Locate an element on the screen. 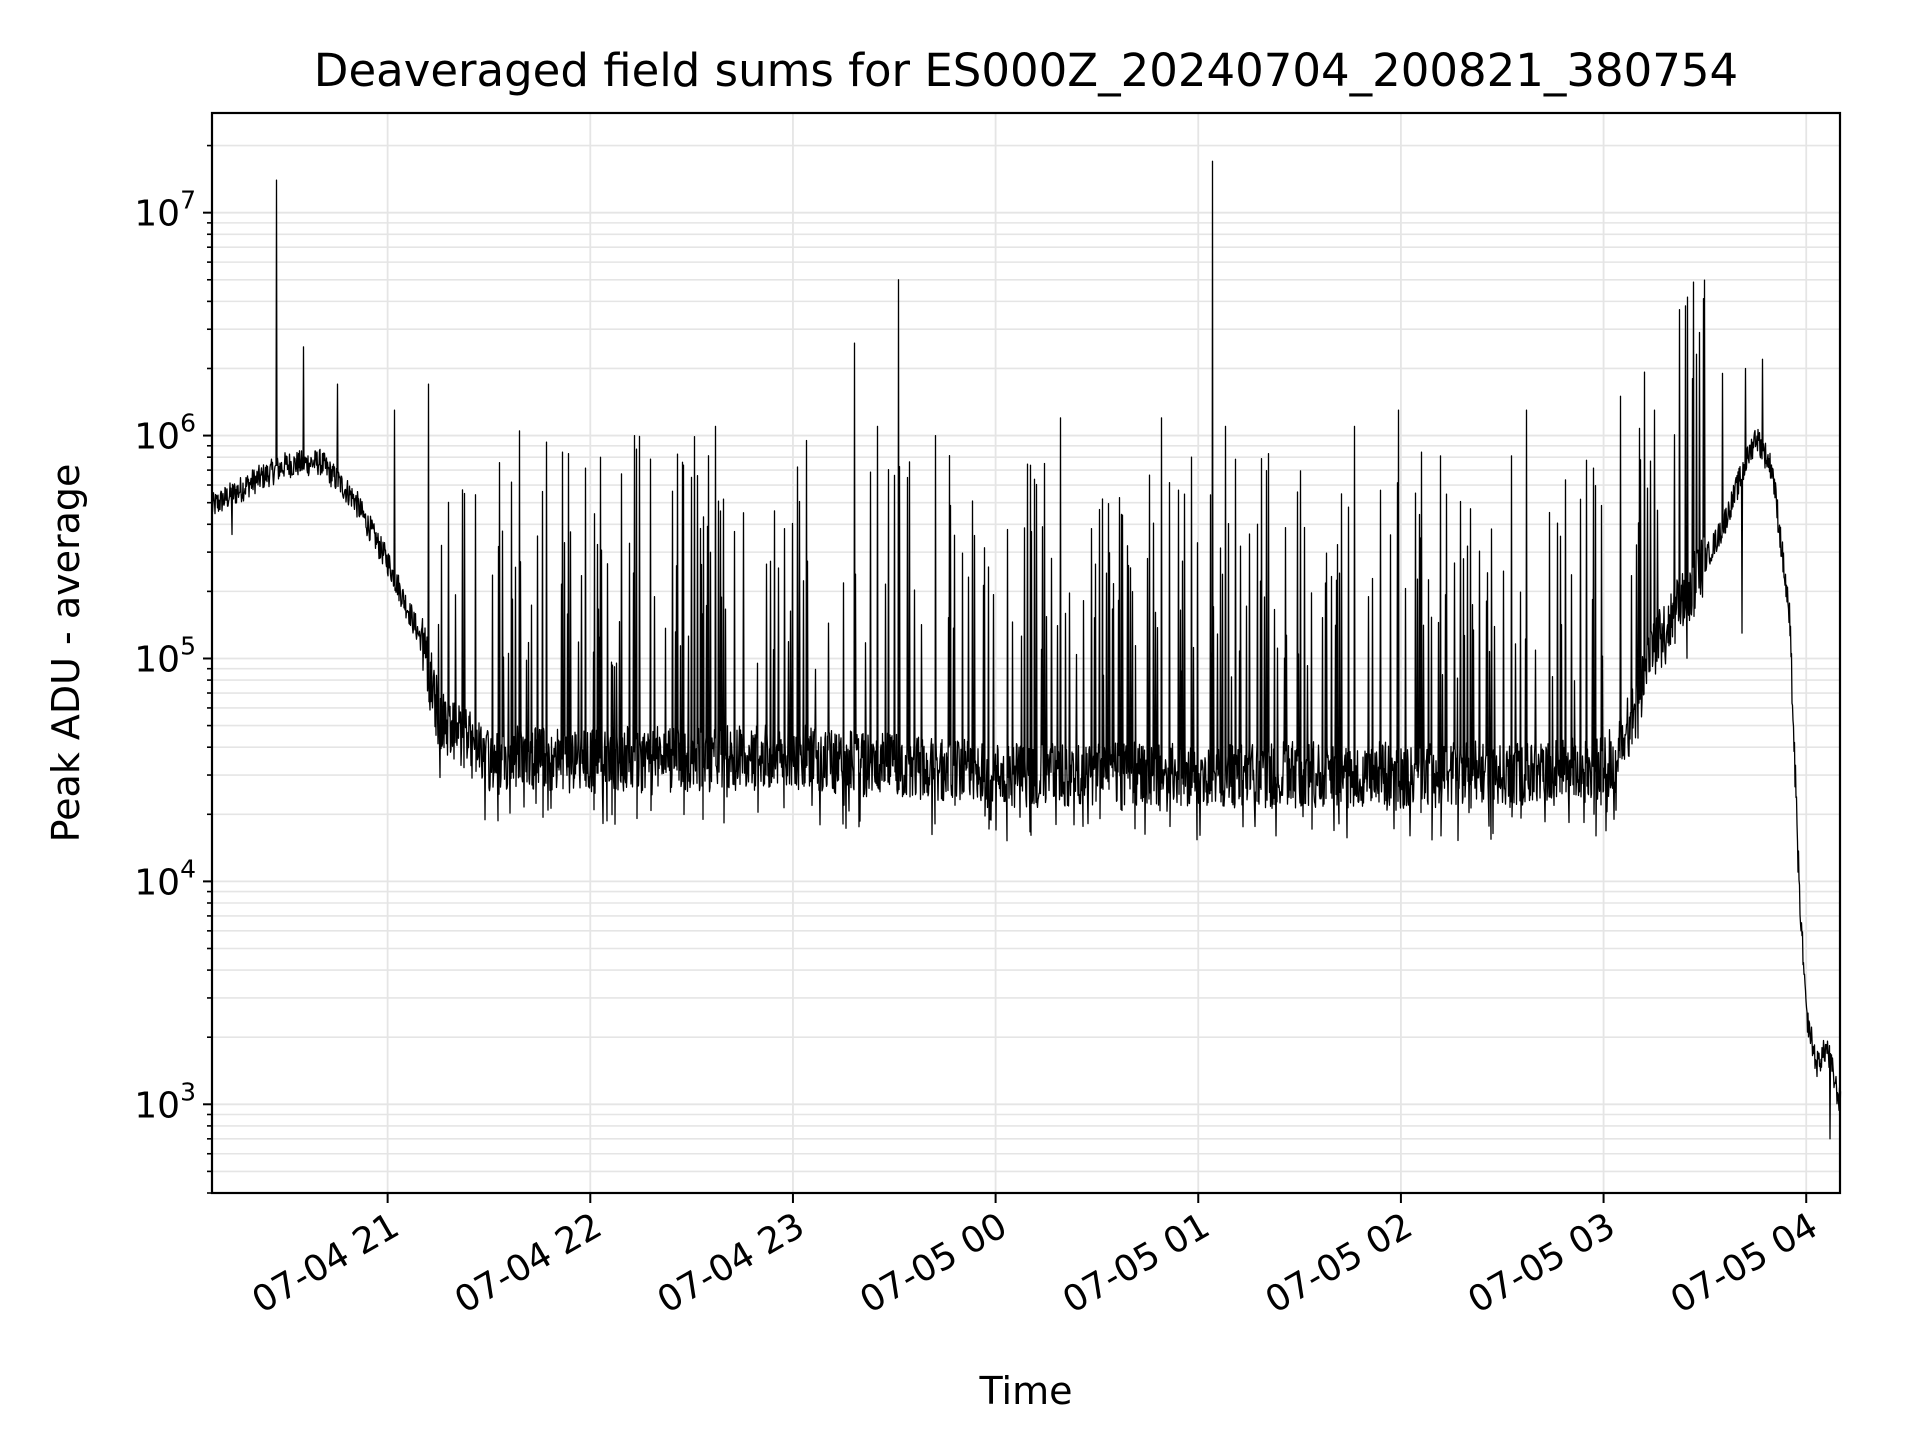 The image size is (1920, 1440). y-tick-label: 10⁴ is located at coordinates (165, 878).